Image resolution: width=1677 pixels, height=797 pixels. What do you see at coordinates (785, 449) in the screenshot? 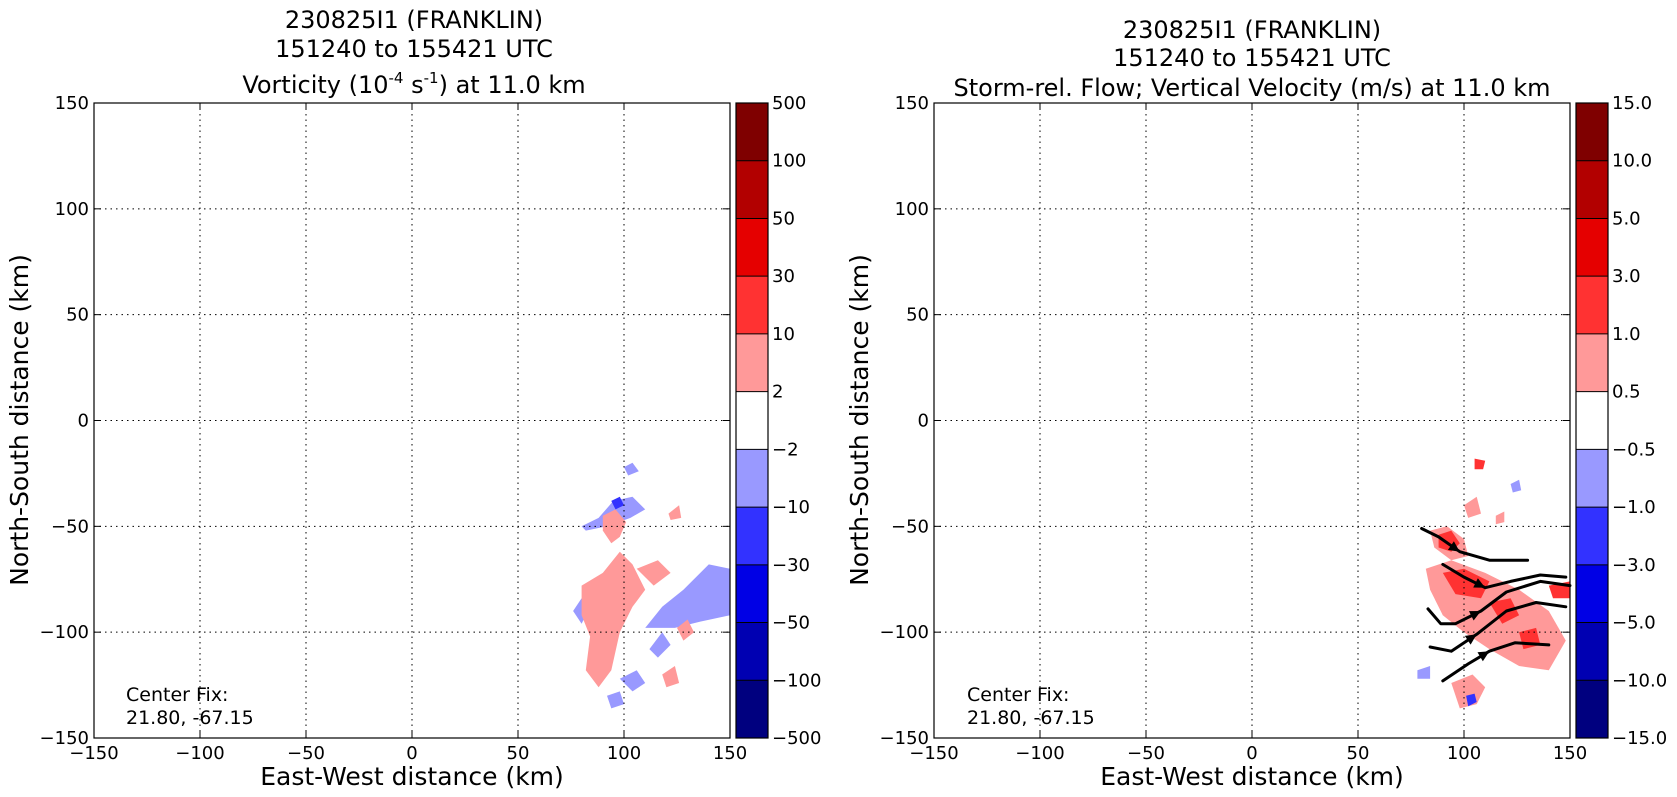
I see `colorbar-tick-label: −2` at bounding box center [785, 449].